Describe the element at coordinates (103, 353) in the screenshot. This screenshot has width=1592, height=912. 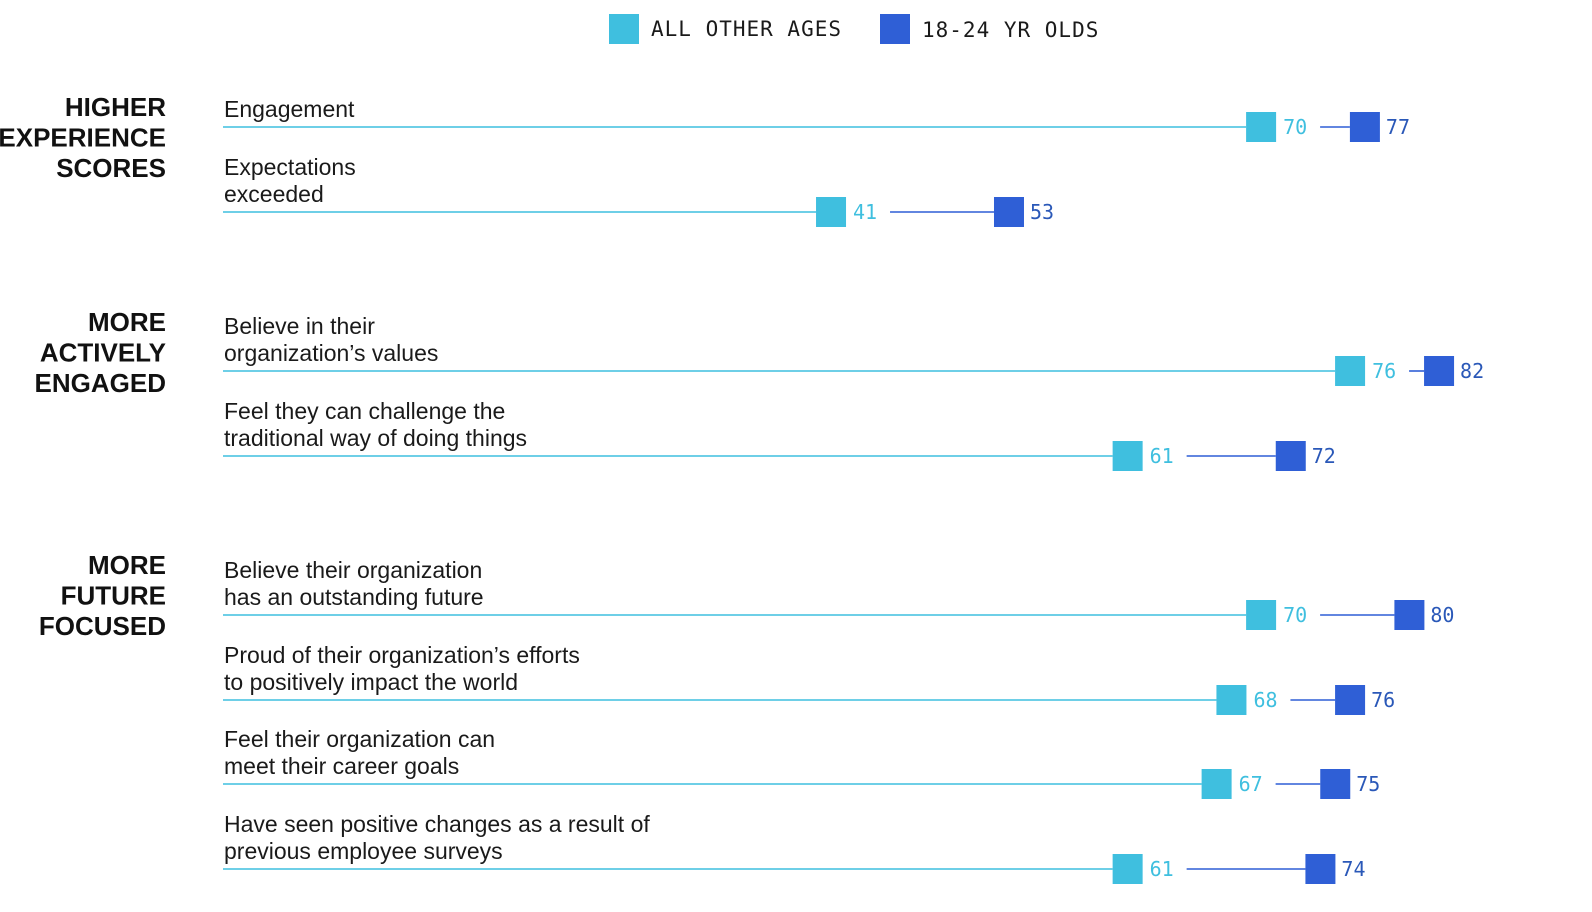
I see `group-label-line: ACTIVELY` at that location.